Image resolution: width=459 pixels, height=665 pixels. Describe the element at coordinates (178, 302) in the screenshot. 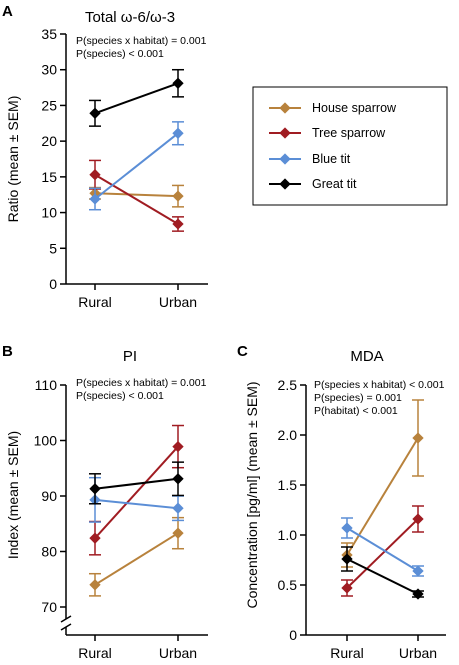

I see `panel-a-x-tick-label: Urban` at that location.